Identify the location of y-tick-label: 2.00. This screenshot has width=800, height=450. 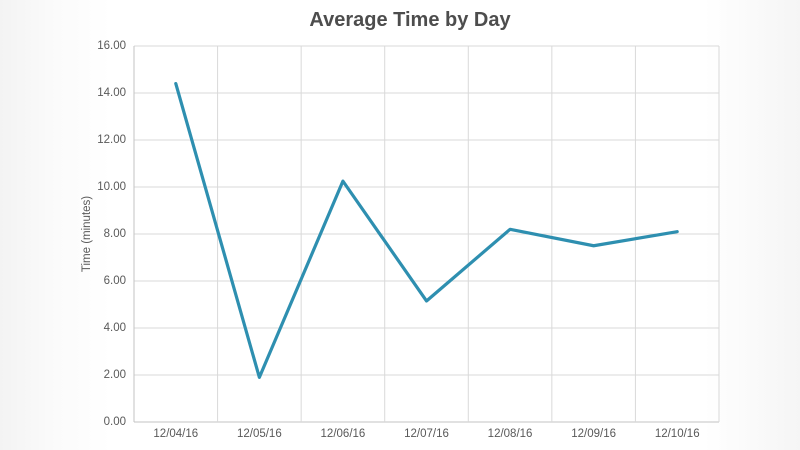
(114, 375).